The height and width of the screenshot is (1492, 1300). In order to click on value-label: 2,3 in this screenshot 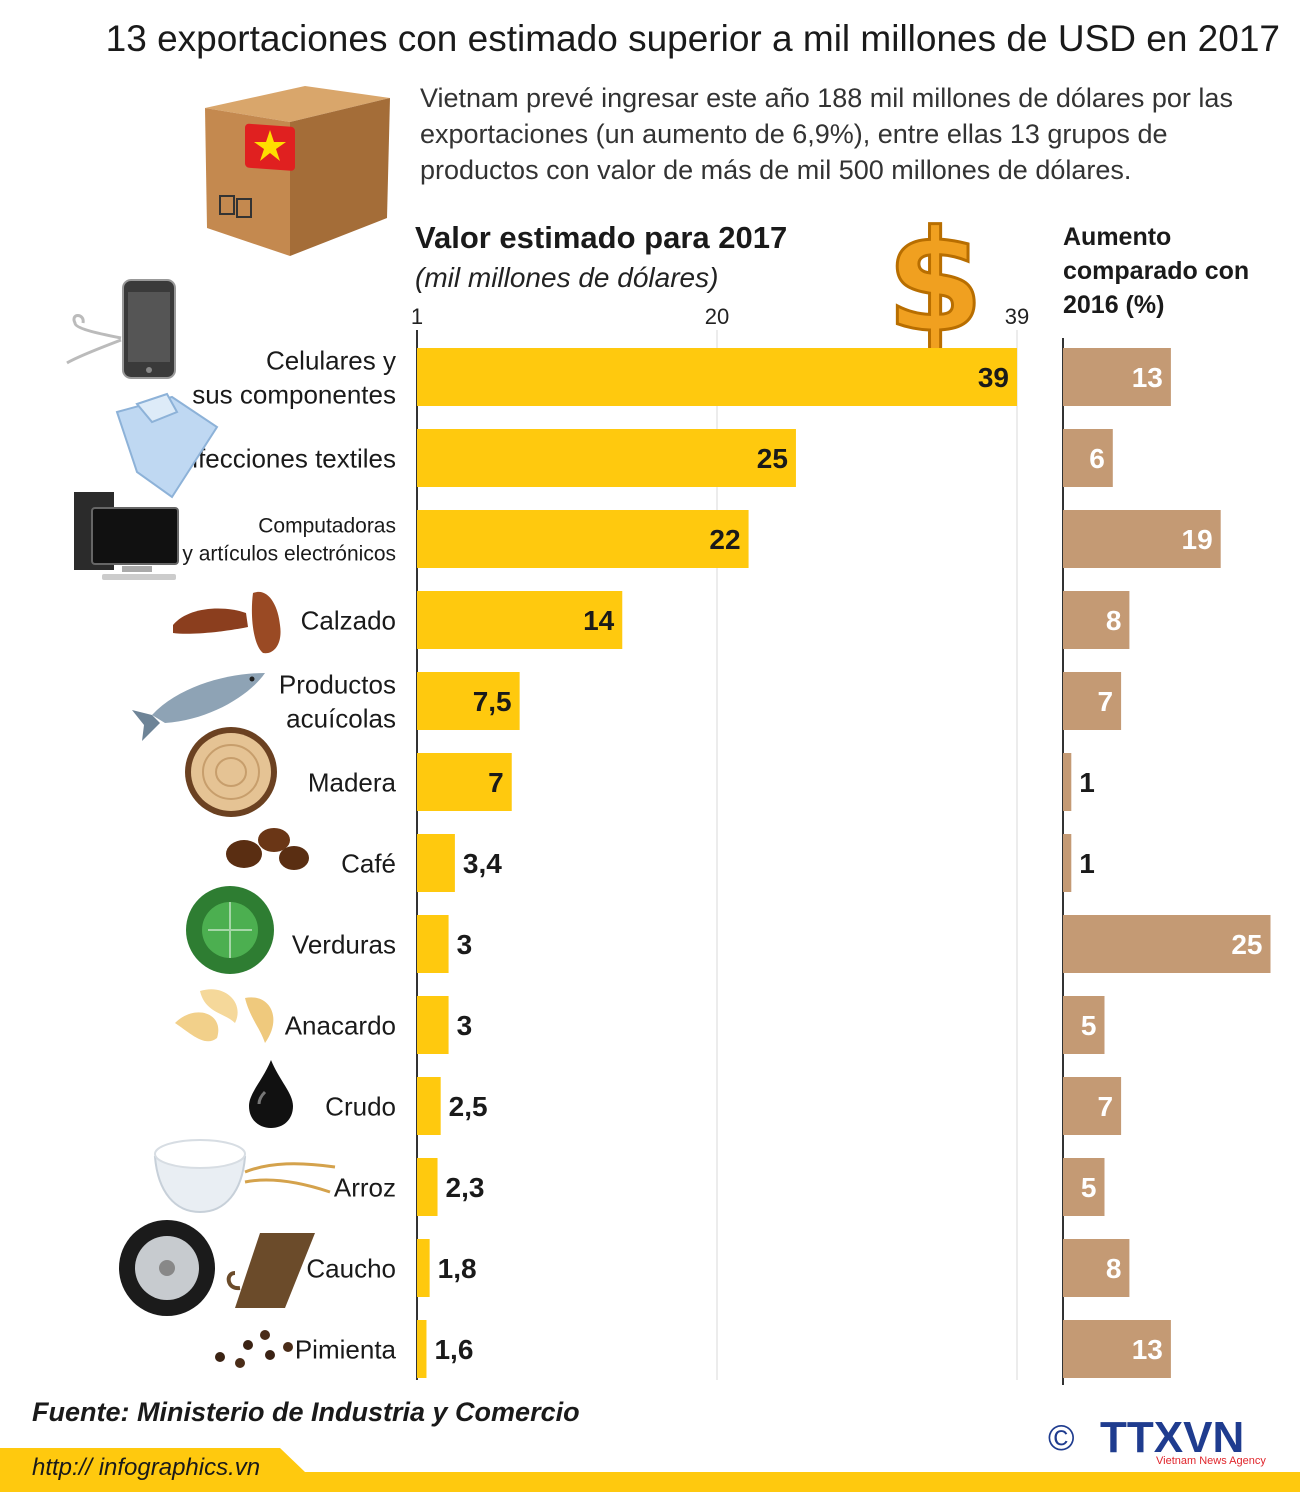, I will do `click(465, 1187)`.